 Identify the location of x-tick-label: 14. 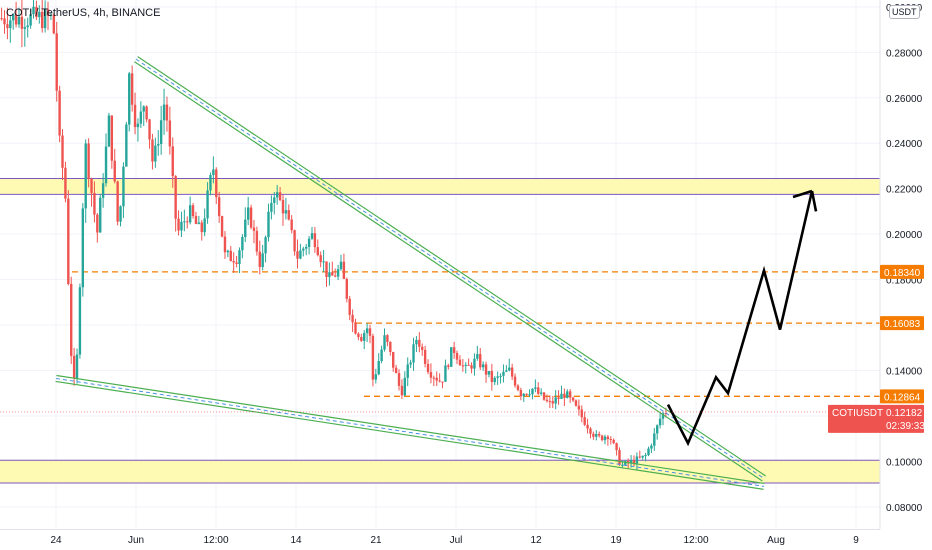
(296, 540).